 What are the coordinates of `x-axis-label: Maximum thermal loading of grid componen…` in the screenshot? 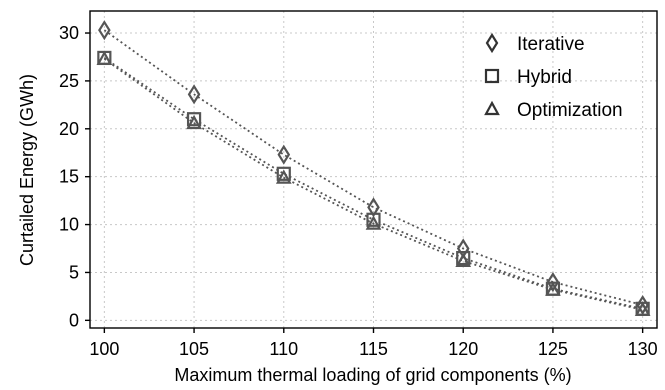 It's located at (372, 375).